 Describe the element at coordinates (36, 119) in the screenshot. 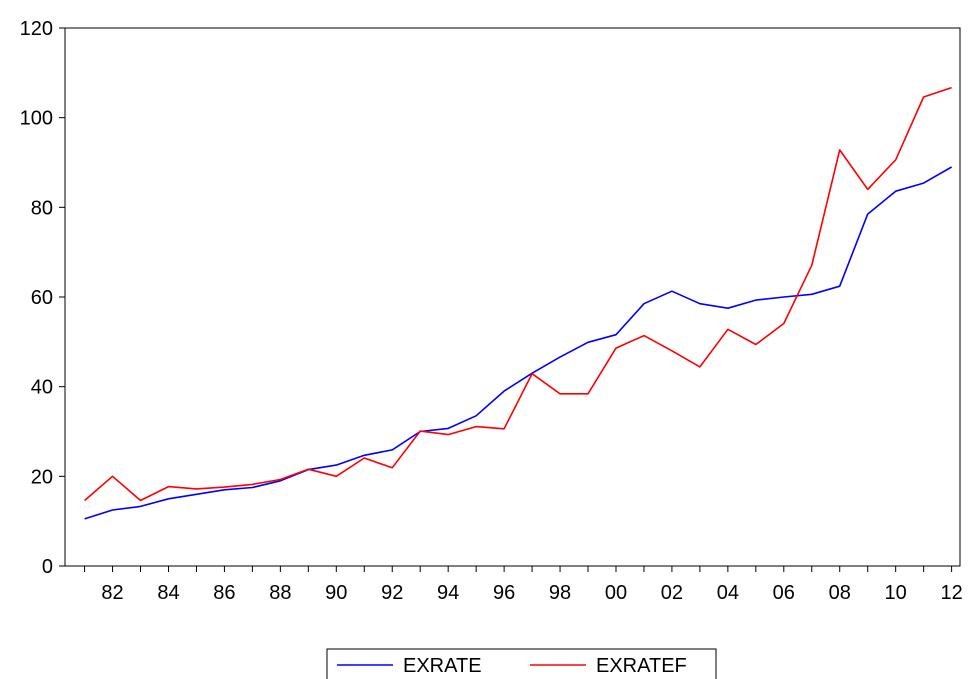

I see `y-tick-label: 100` at that location.